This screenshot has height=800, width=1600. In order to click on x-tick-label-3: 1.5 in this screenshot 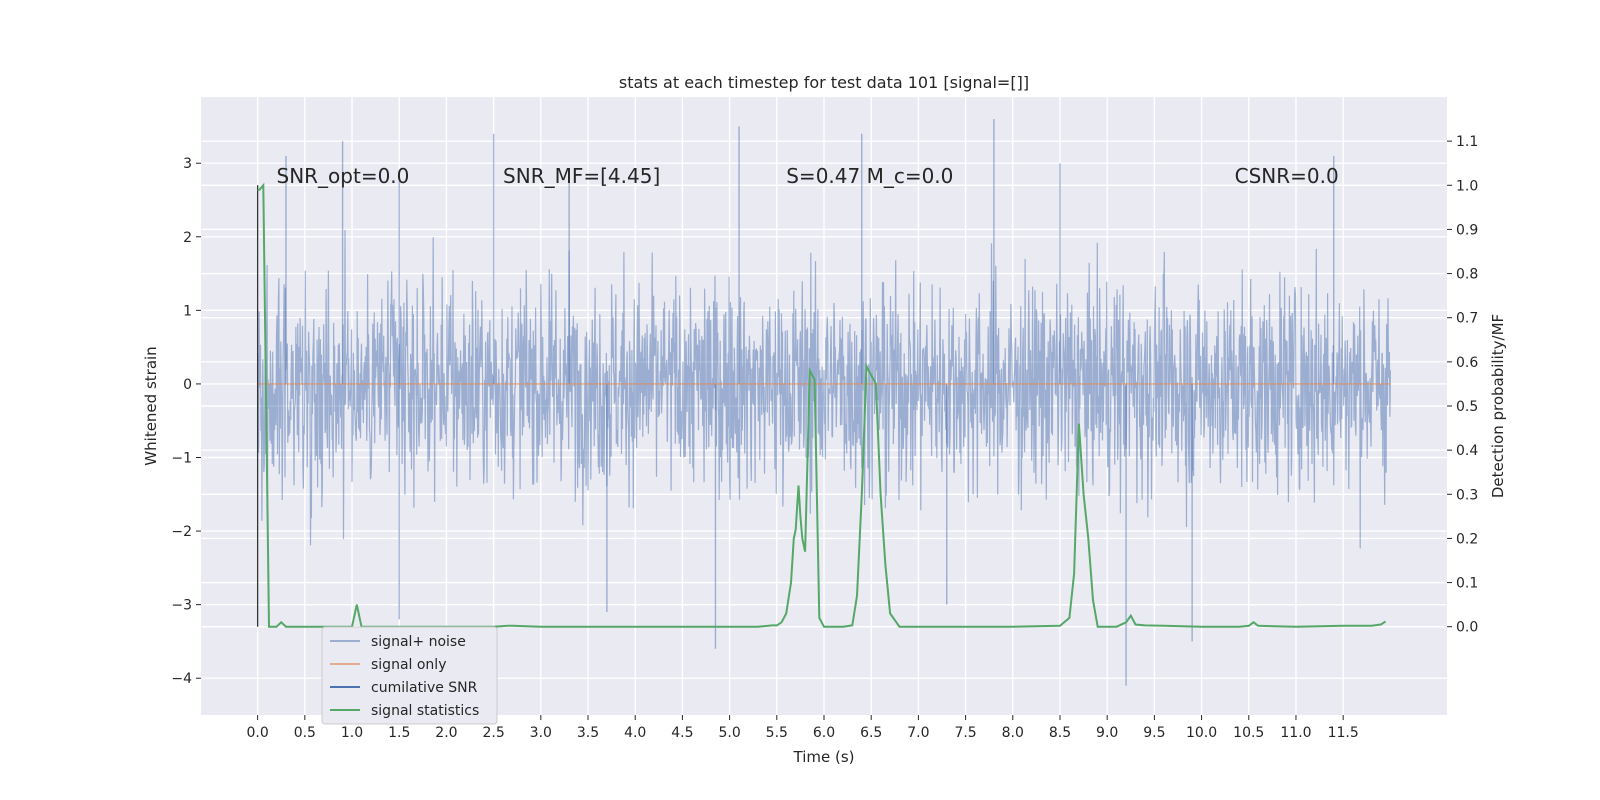, I will do `click(399, 733)`.